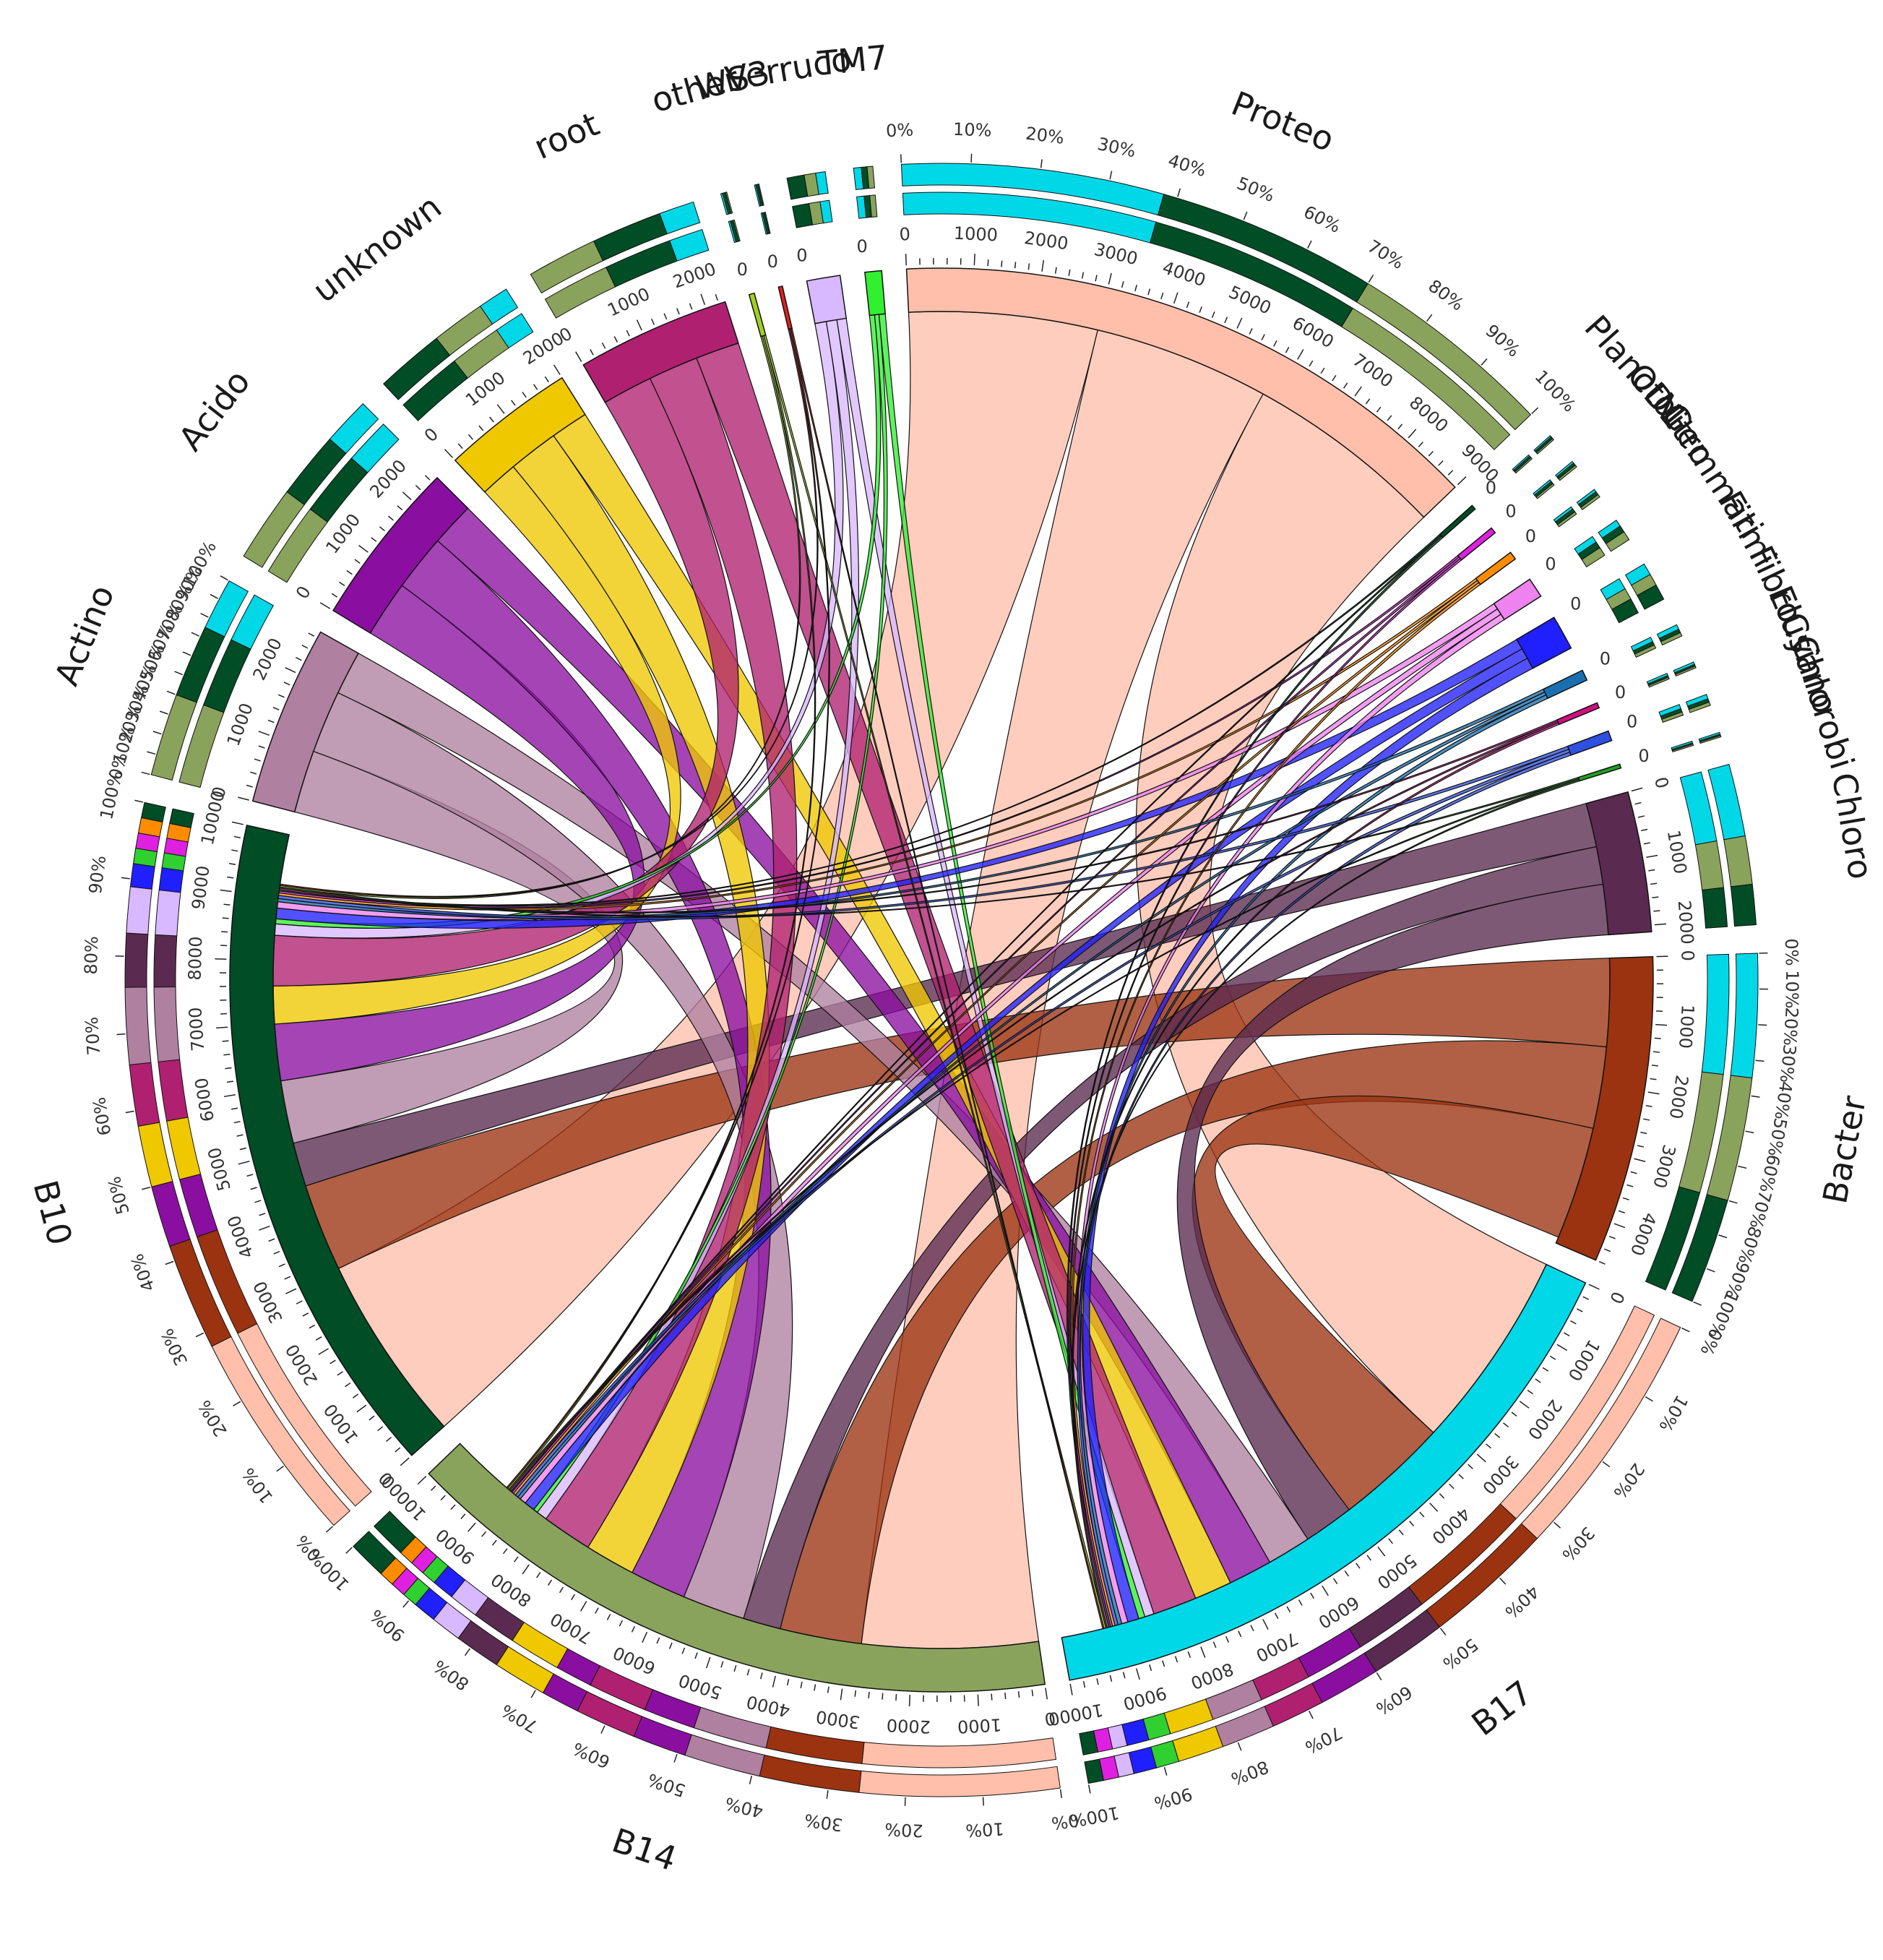 The height and width of the screenshot is (1960, 1883). I want to click on tick-label-B14: 5000, so click(700, 1686).